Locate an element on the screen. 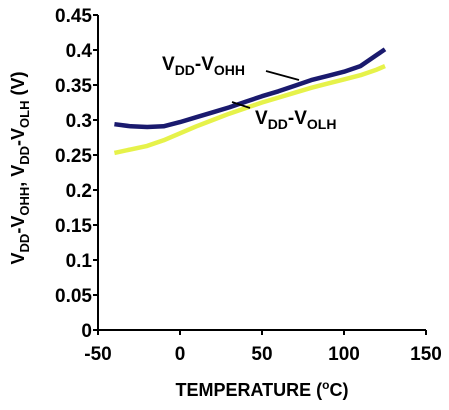 This screenshot has height=410, width=449. y-tick-label: 0 is located at coordinates (86, 331).